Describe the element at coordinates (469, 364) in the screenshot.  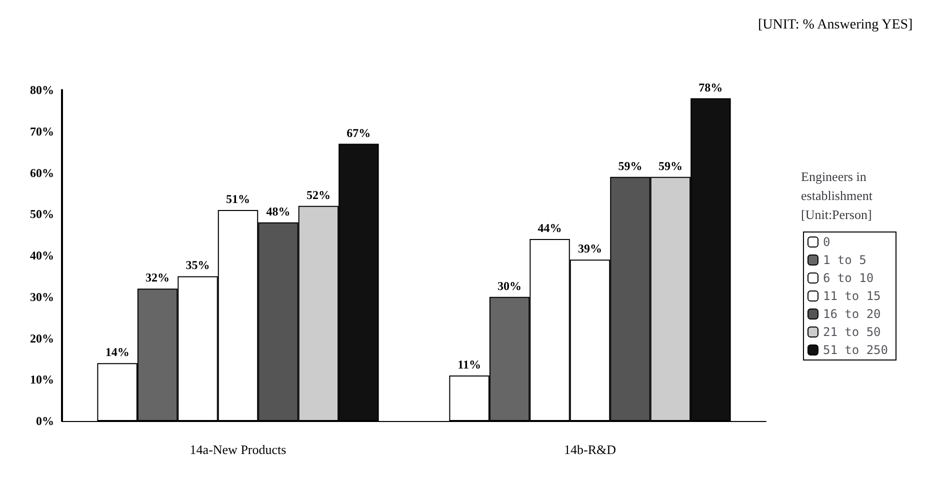
I see `data-label: 11%` at that location.